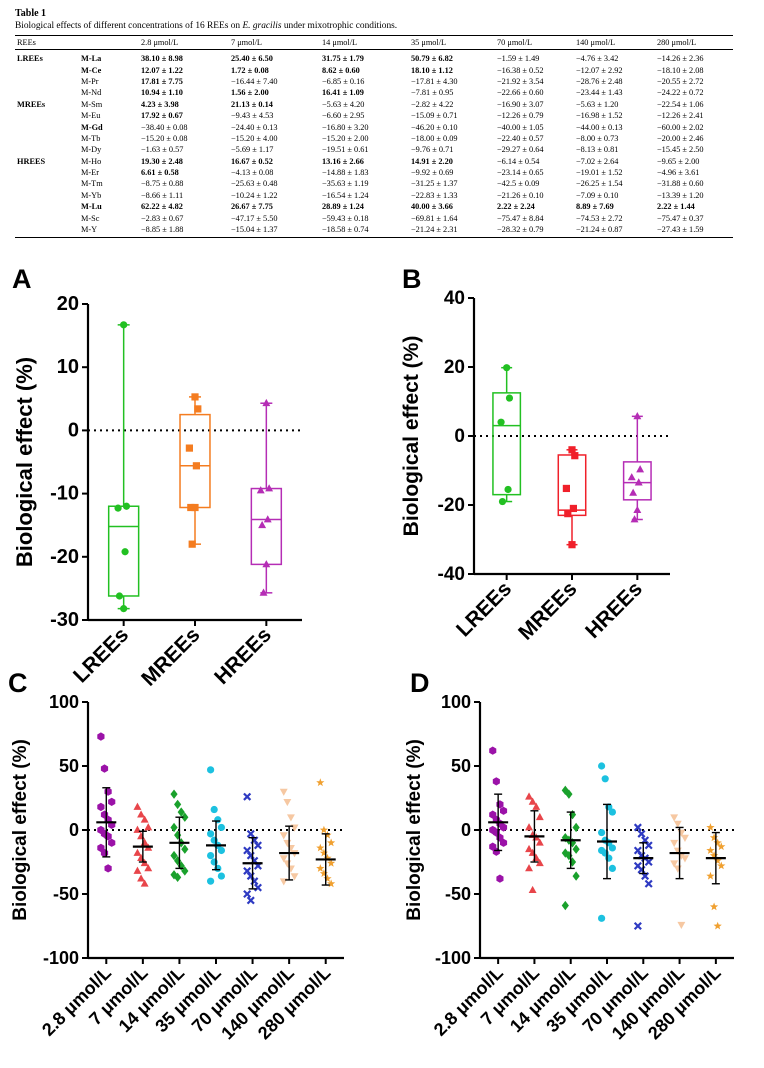 The width and height of the screenshot is (764, 1068). What do you see at coordinates (345, 173) in the screenshot?
I see `row-value-cell: −14.88 ± 1.83` at bounding box center [345, 173].